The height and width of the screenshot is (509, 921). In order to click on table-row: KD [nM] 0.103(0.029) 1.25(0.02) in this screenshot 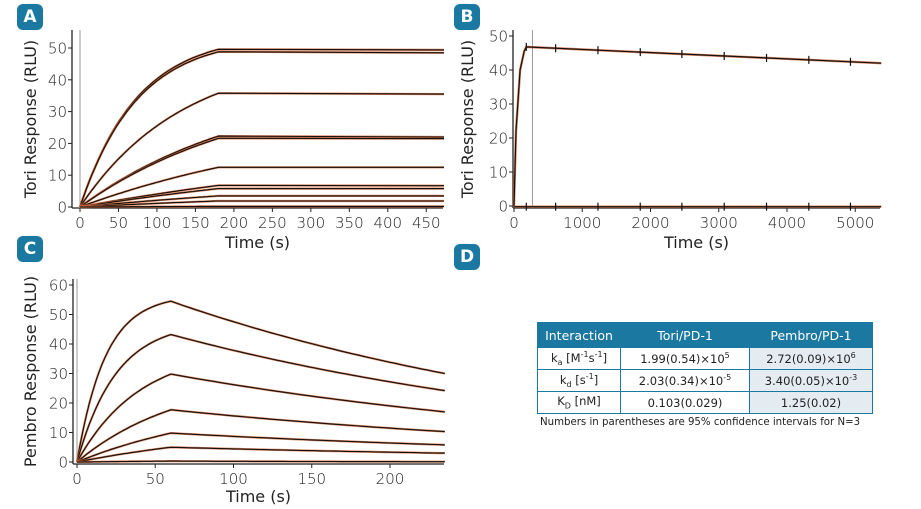, I will do `click(705, 402)`.